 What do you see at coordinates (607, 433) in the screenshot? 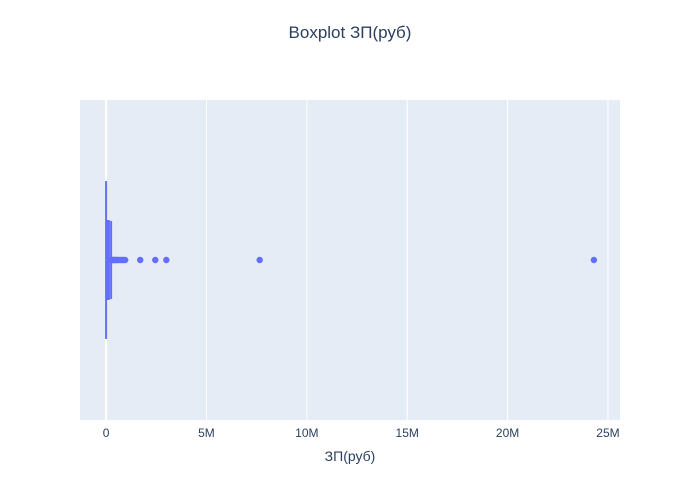
I see `x-tick-label: 25M` at bounding box center [607, 433].